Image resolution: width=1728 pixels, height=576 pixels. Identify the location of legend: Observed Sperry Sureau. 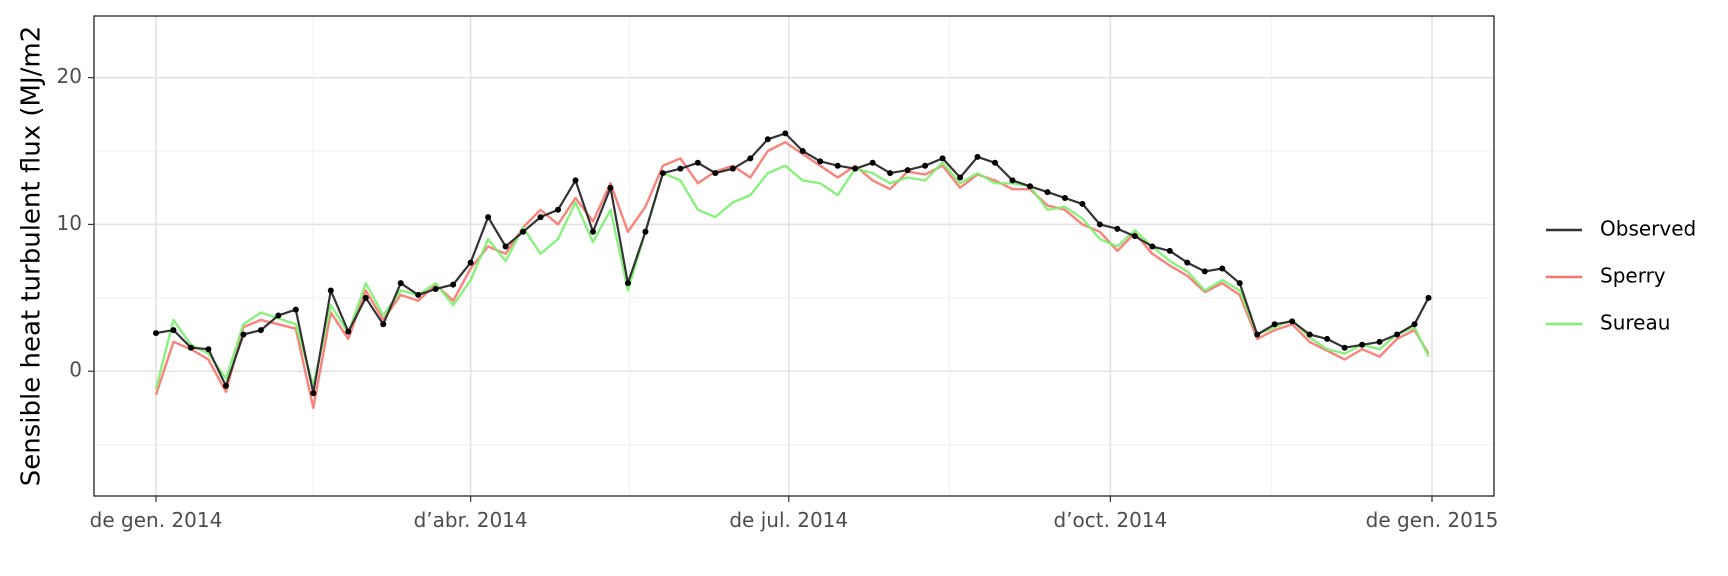
(1621, 276).